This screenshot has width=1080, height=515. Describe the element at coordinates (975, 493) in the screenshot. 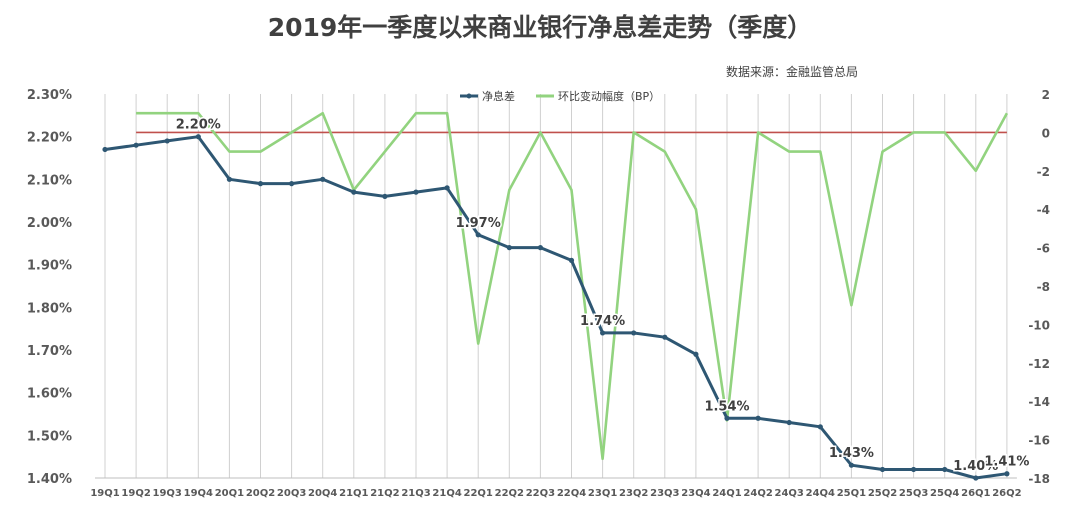

I see `x-tick-label: 26Q1` at that location.